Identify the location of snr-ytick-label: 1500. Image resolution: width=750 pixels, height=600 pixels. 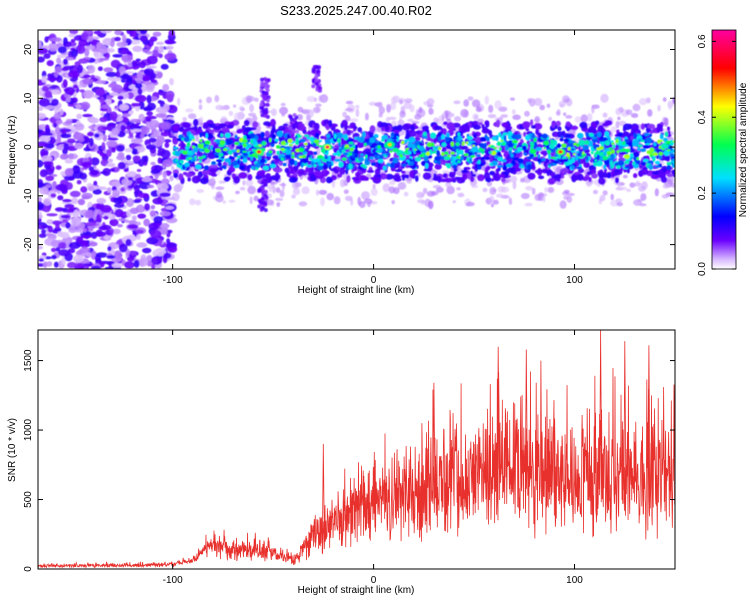
(28, 360).